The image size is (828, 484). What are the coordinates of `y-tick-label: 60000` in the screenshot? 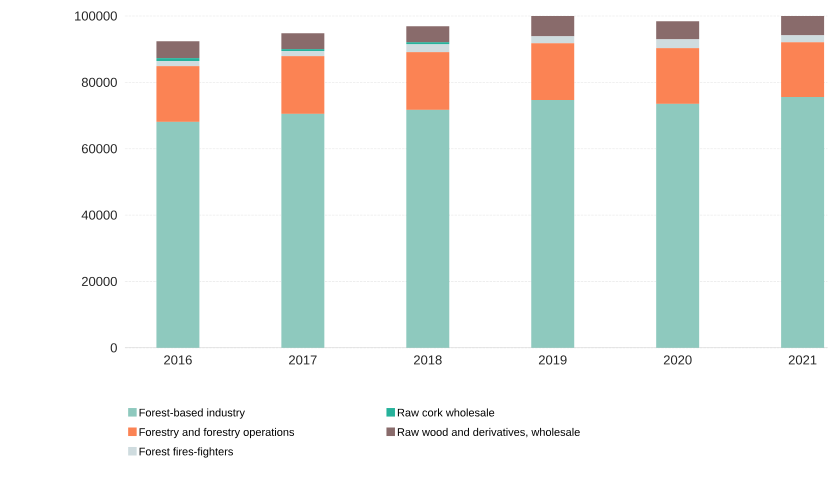 It's located at (99, 149).